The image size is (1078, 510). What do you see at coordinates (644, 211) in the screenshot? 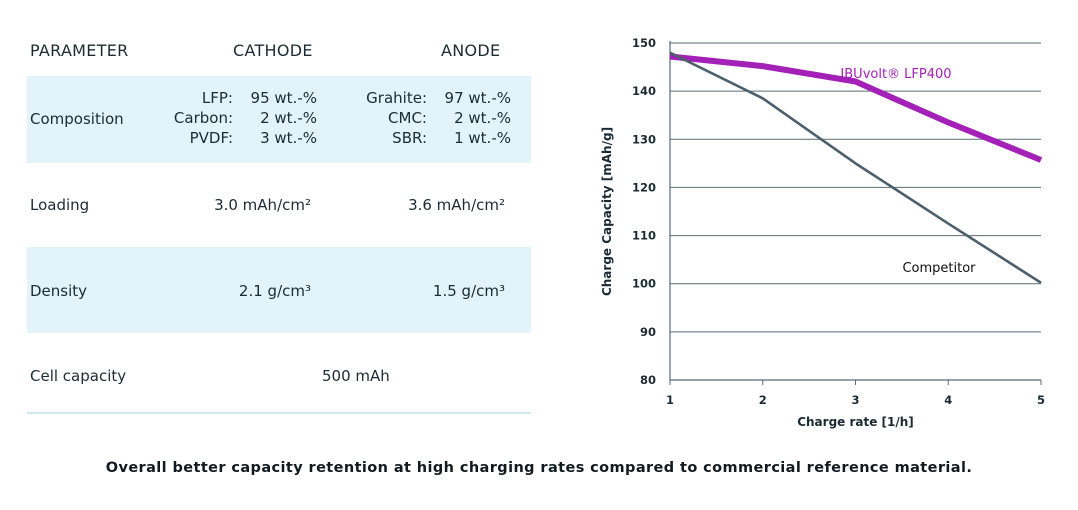
I see `y-axis-ticks: 80 90 100 110 120 130 140 150` at bounding box center [644, 211].